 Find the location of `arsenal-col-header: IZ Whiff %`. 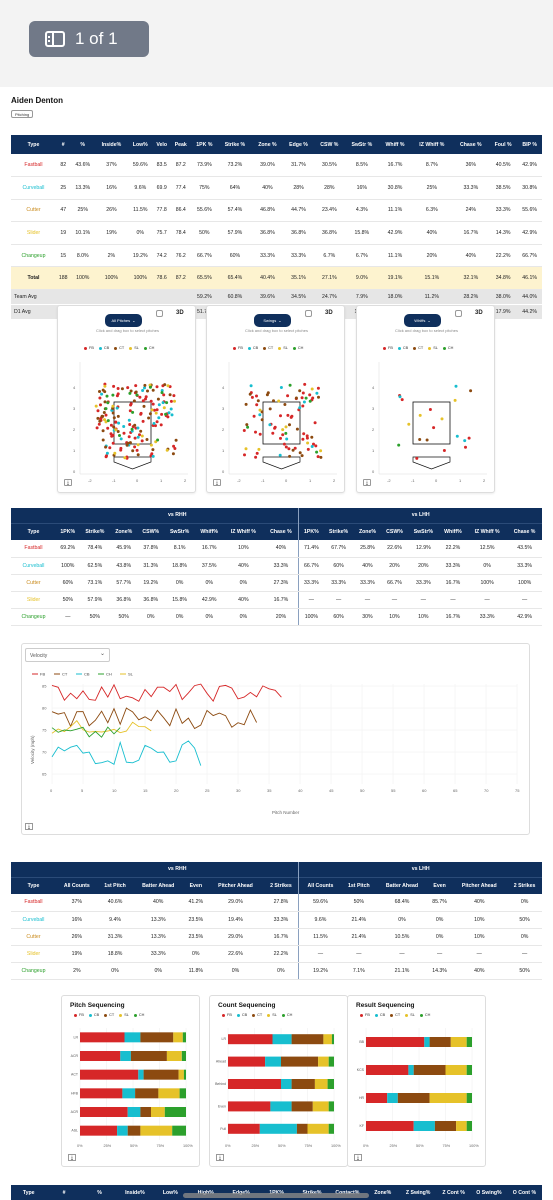

arsenal-col-header: IZ Whiff % is located at coordinates (431, 144).